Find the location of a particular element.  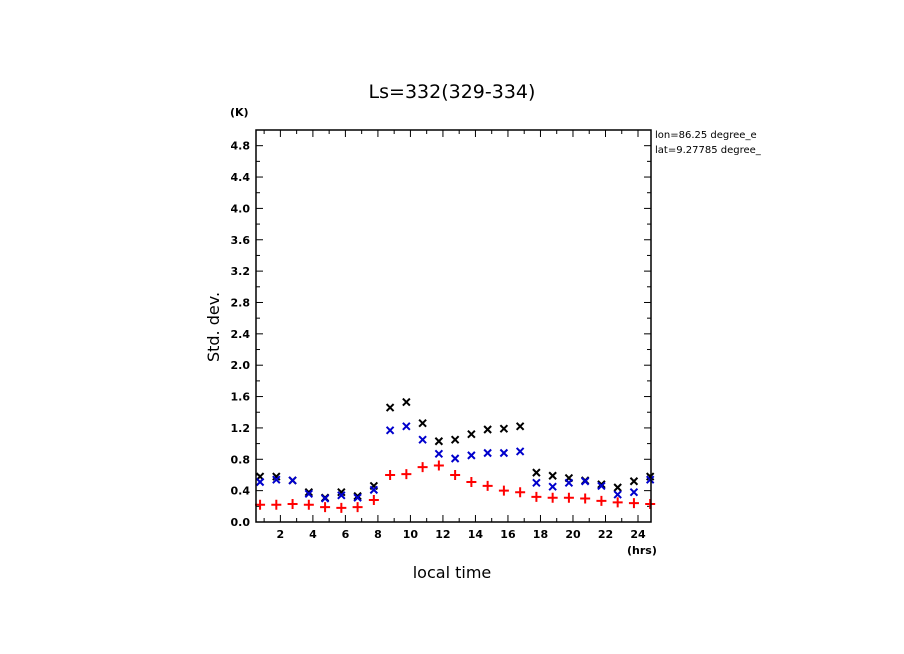

y-tick-label: 0.8 is located at coordinates (241, 459).